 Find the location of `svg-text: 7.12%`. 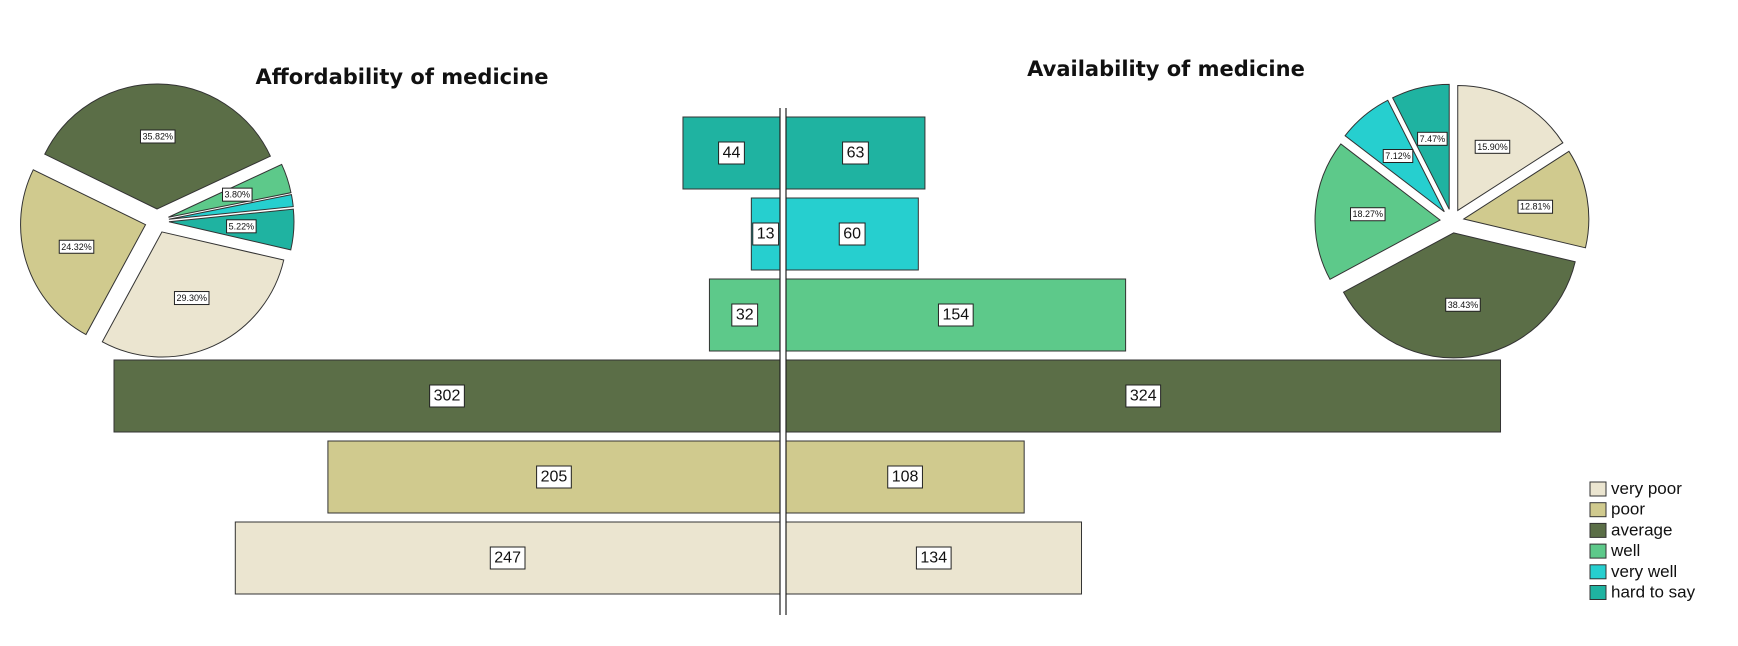

svg-text: 7.12% is located at coordinates (1398, 156).